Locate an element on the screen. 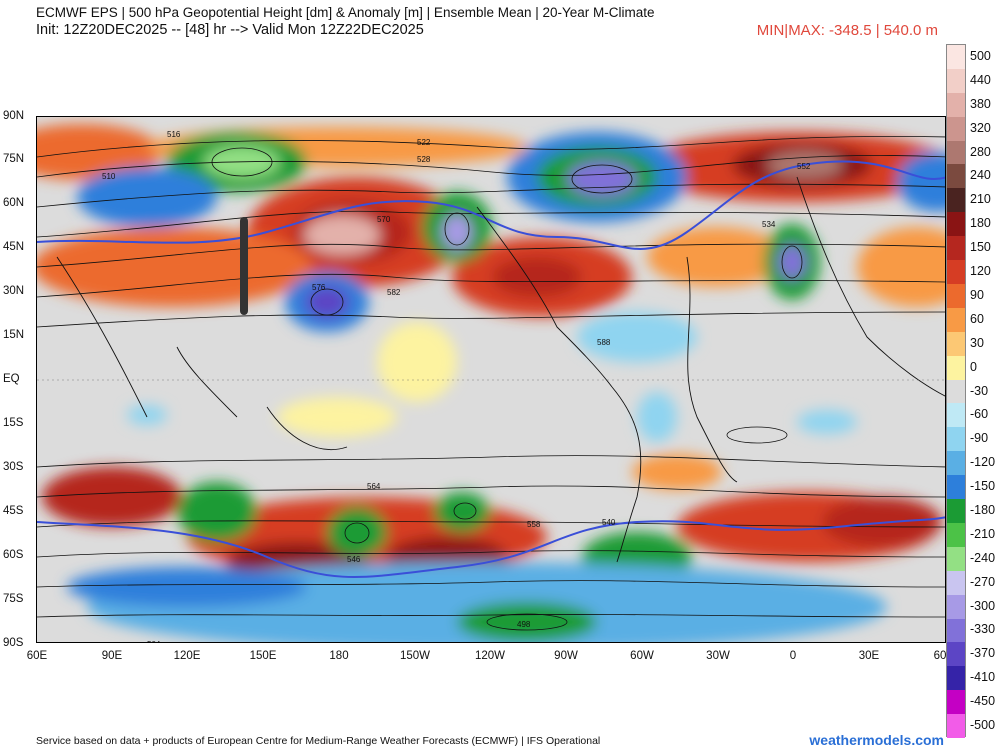  colorbar-label: -30 is located at coordinates (979, 390).